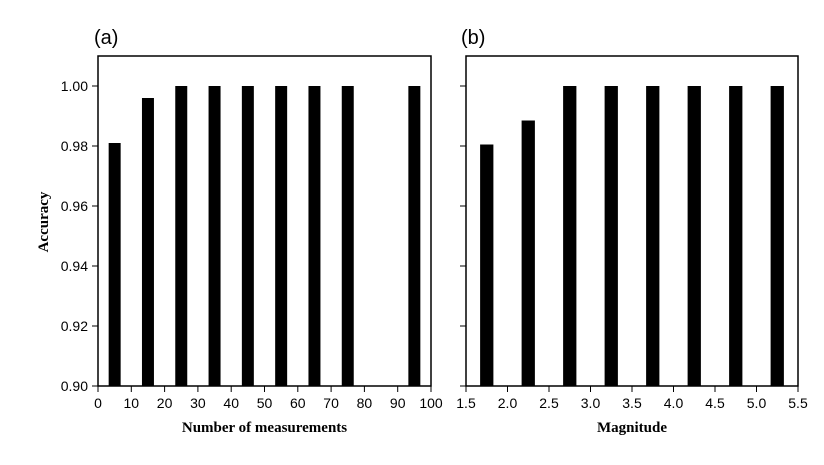 The height and width of the screenshot is (465, 824). What do you see at coordinates (74, 386) in the screenshot?
I see `panel-a-y-tick-label-0: 0.90` at bounding box center [74, 386].